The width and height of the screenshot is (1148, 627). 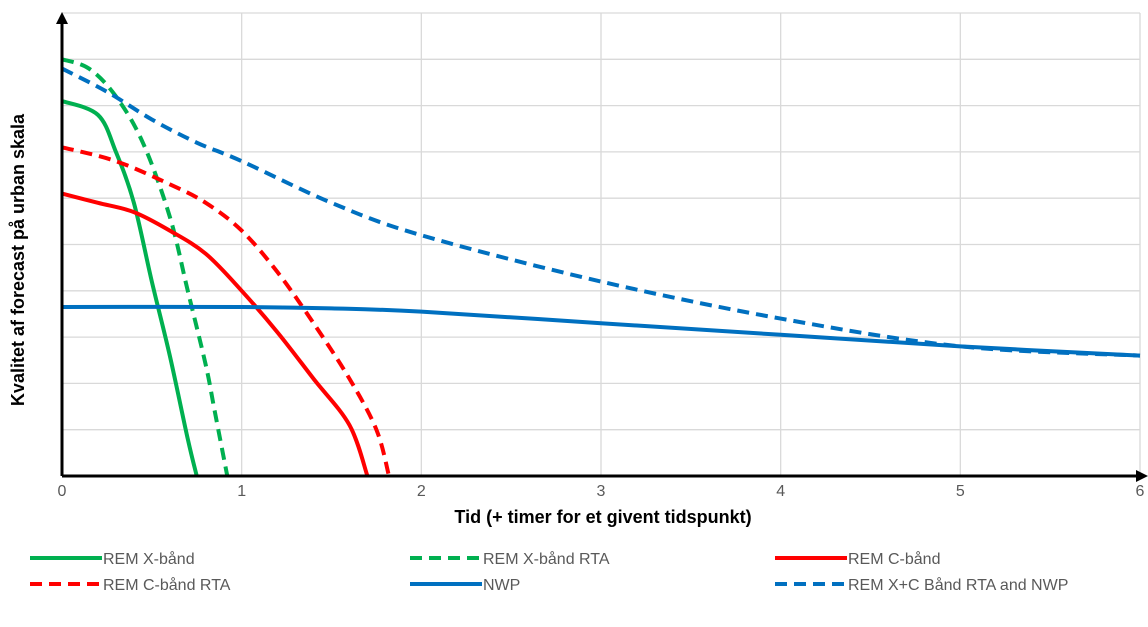 What do you see at coordinates (958, 585) in the screenshot?
I see `legend-label: REM X+C Bånd RTA and NWP` at bounding box center [958, 585].